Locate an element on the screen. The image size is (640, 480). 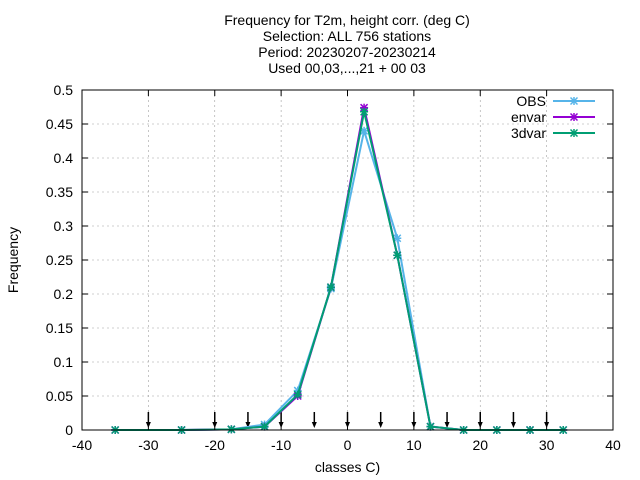
x-tick-label: 30 is located at coordinates (547, 445).